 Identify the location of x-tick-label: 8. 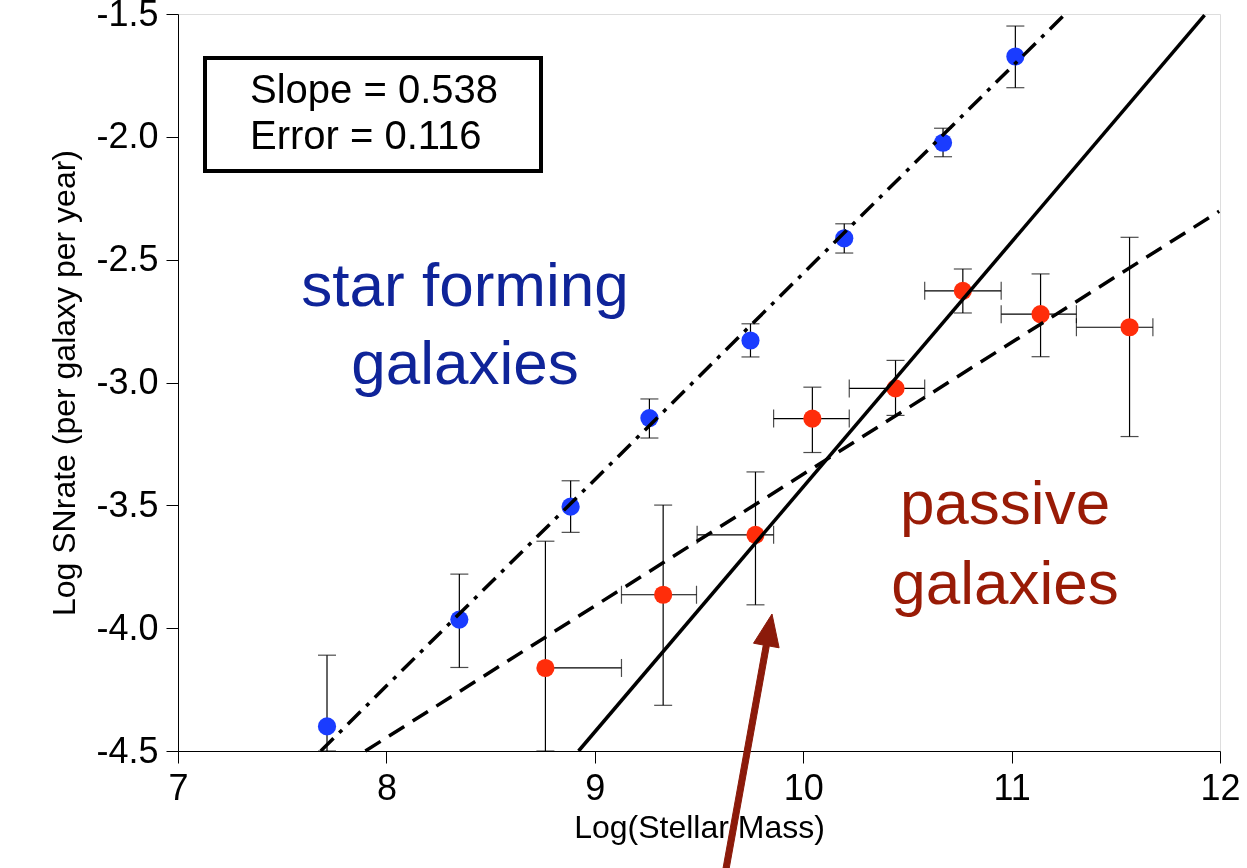
(386, 787).